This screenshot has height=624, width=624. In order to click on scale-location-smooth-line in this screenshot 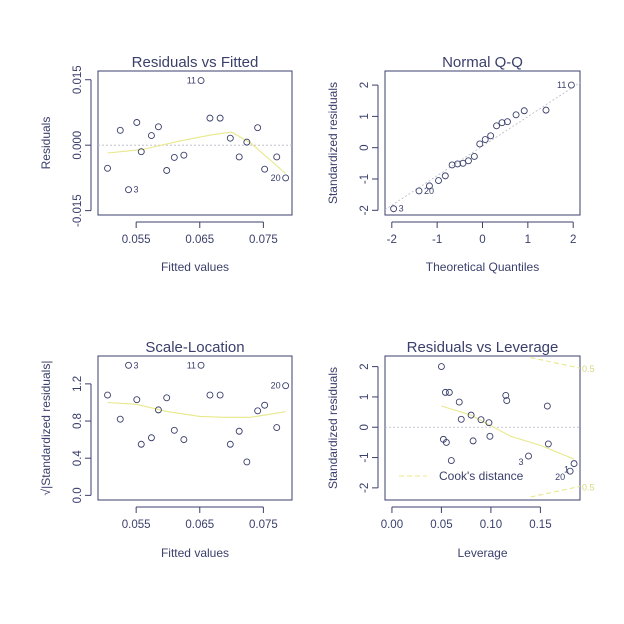, I will do `click(196, 409)`.